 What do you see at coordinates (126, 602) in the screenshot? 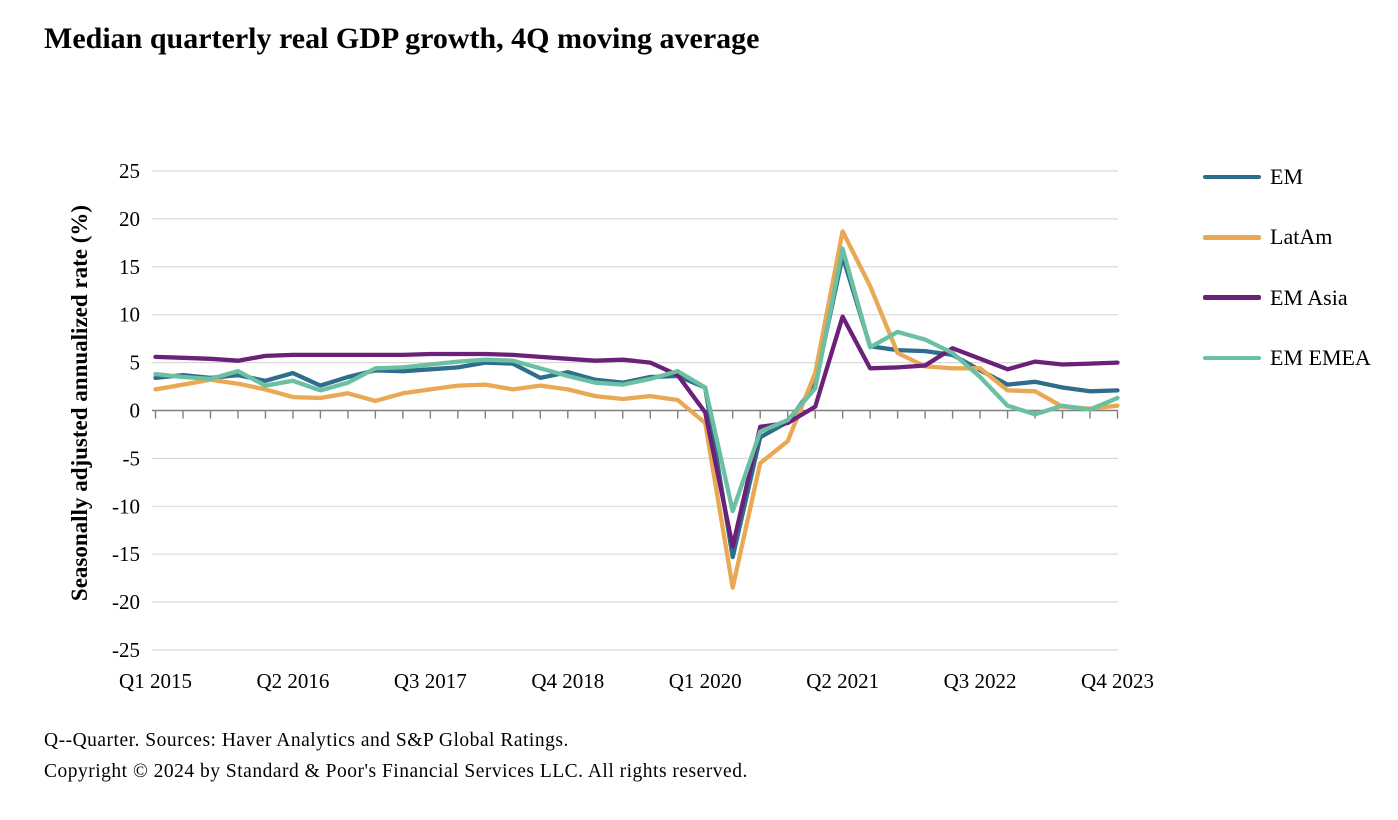
I see `y-tick-label: -20` at bounding box center [126, 602].